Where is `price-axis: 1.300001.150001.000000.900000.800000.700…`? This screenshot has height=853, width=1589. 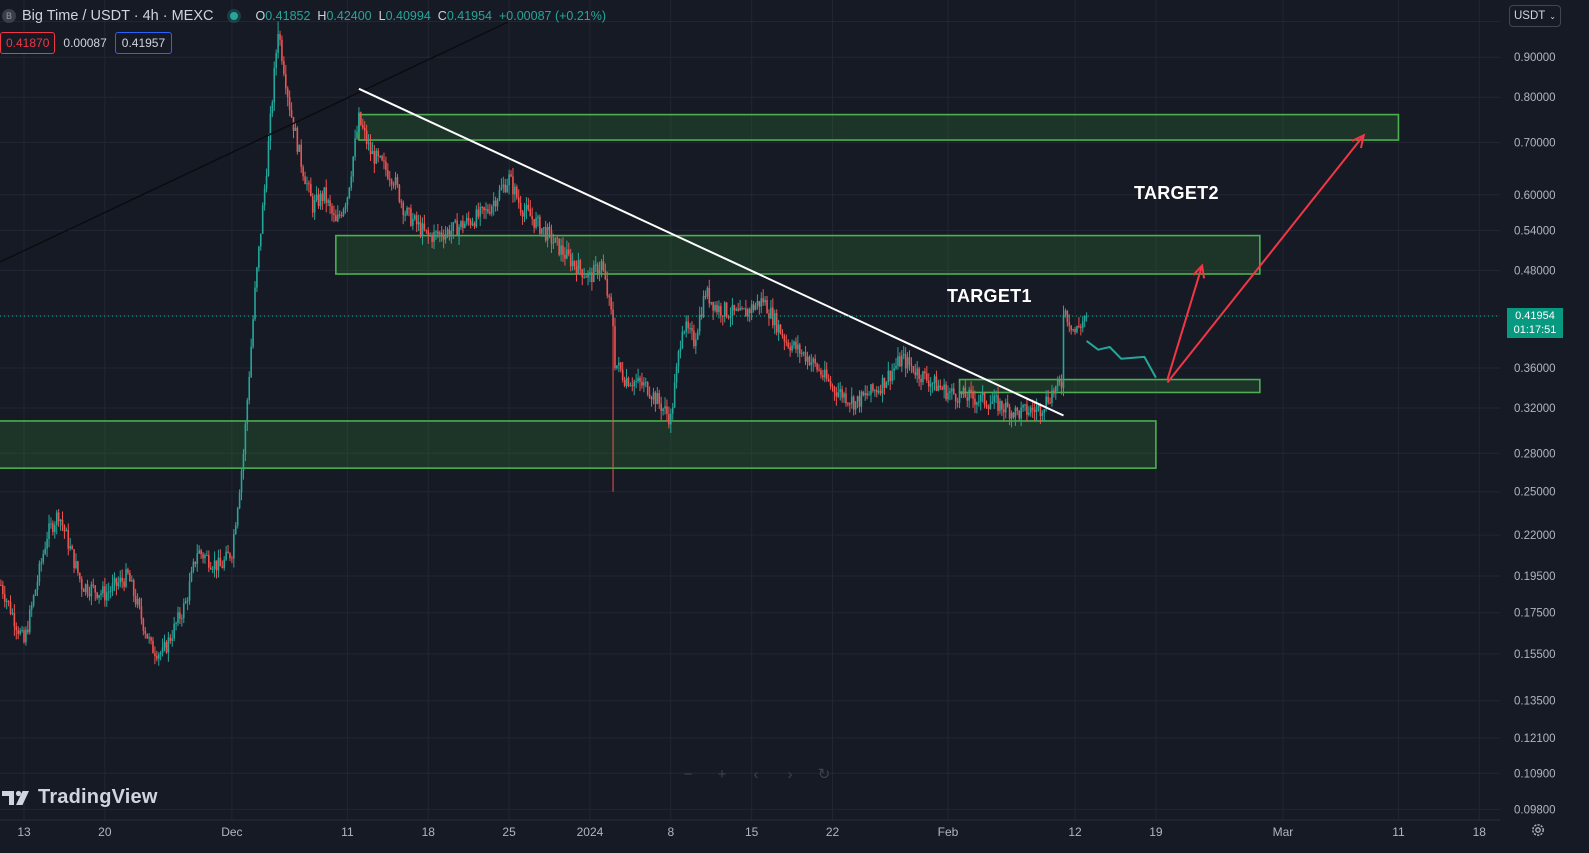 price-axis: 1.300001.150001.000000.900000.800000.700… is located at coordinates (1544, 426).